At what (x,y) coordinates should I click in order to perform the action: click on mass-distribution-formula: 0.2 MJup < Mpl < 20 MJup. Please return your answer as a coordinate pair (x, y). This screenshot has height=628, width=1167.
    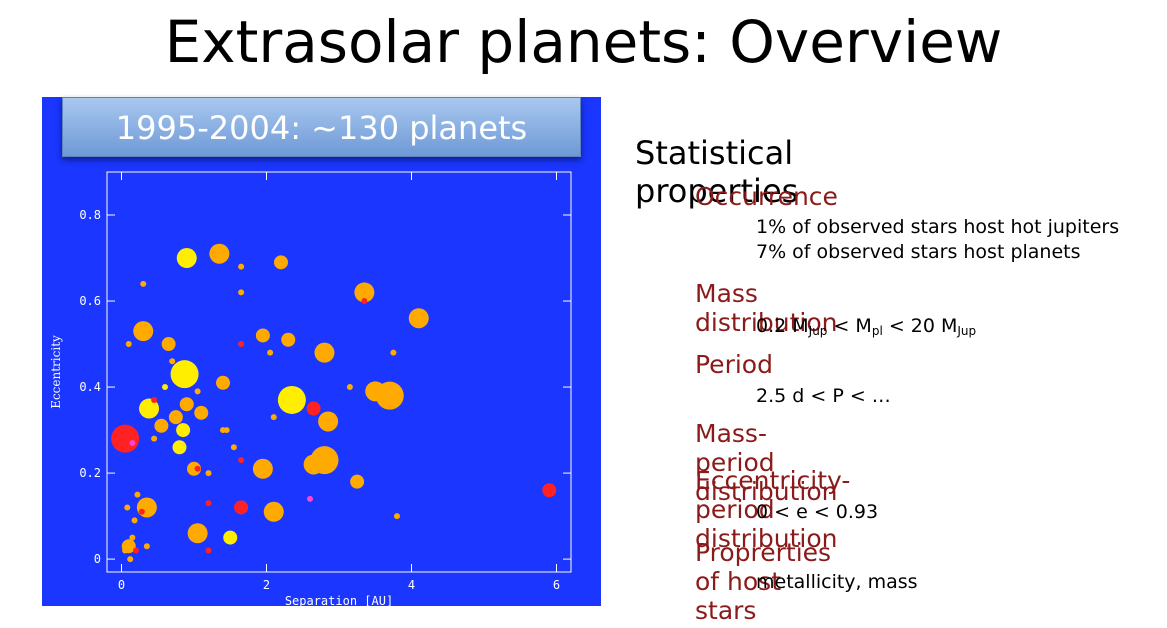
    Looking at the image, I should click on (866, 326).